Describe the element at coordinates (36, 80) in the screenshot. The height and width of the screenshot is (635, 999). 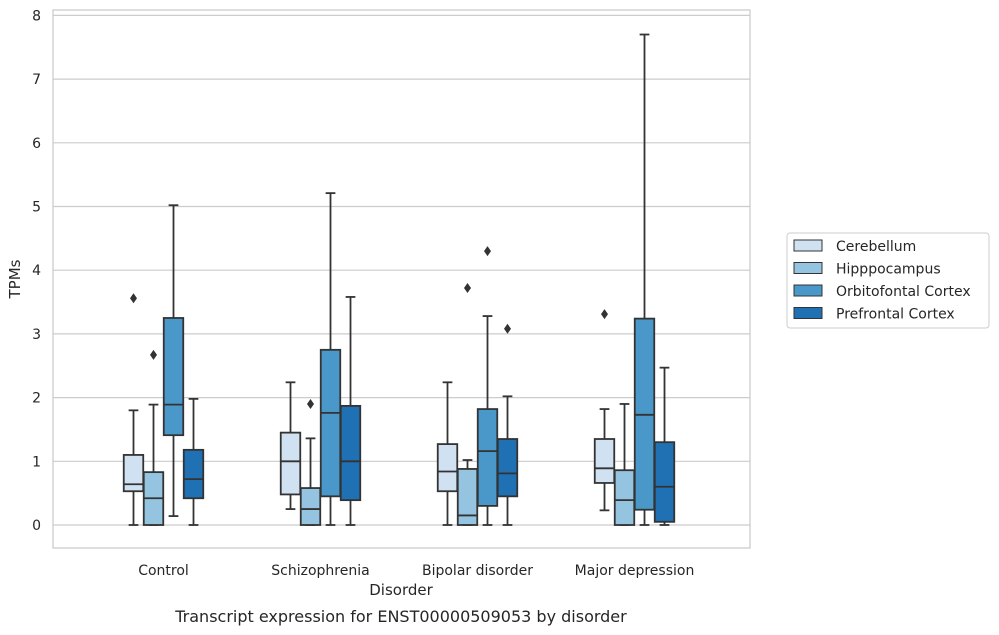
I see `y-tick-label: 7` at that location.